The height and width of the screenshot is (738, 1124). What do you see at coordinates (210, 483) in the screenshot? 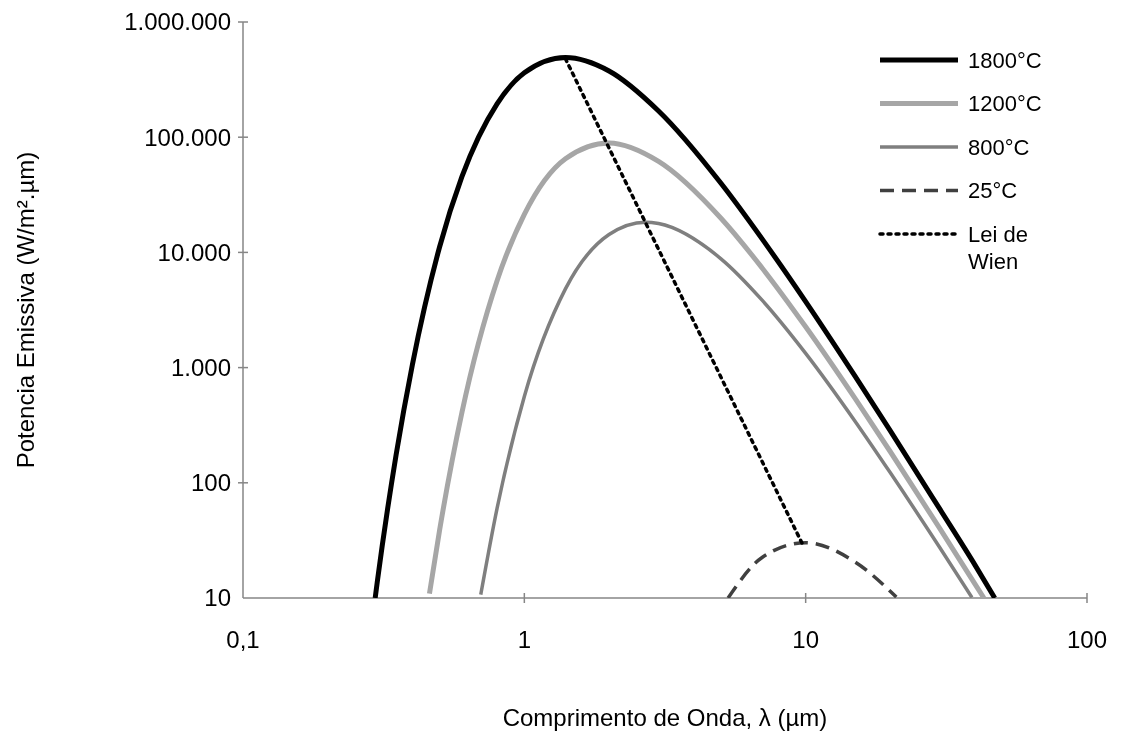
I see `y-tick-label: 100` at bounding box center [210, 483].